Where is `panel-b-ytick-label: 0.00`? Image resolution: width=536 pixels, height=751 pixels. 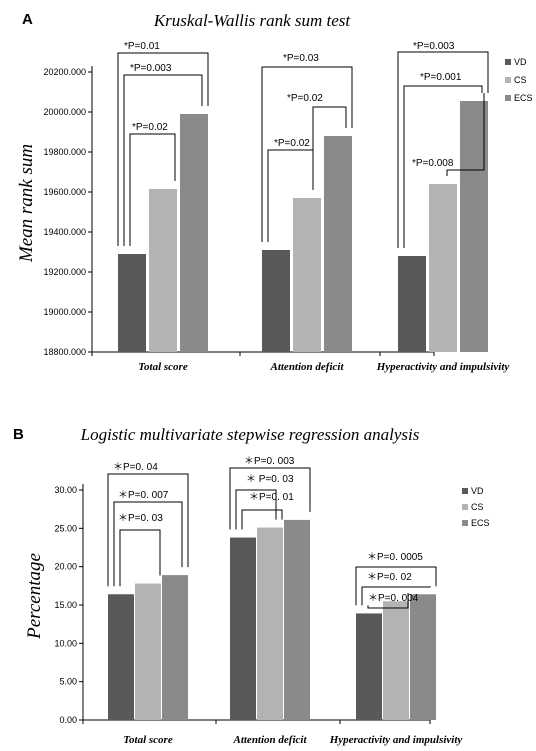
panel-b-ytick-label: 0.00 is located at coordinates (68, 720).